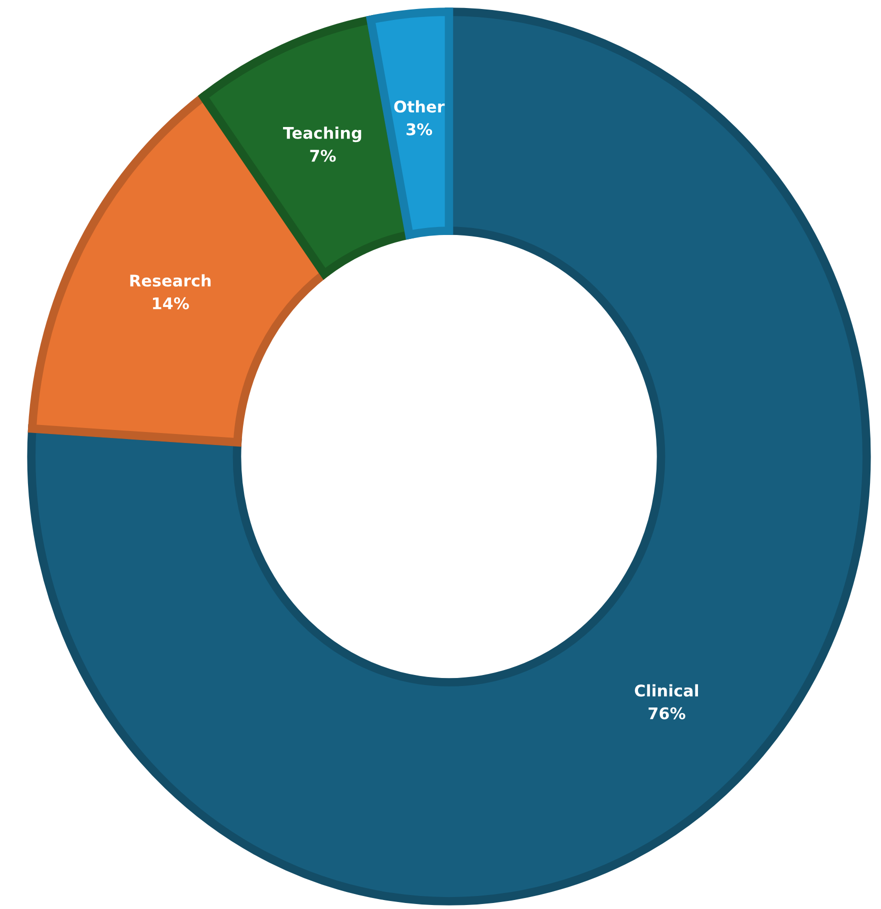 Image resolution: width=881 pixels, height=909 pixels. What do you see at coordinates (171, 303) in the screenshot?
I see `data-label: 14%` at bounding box center [171, 303].